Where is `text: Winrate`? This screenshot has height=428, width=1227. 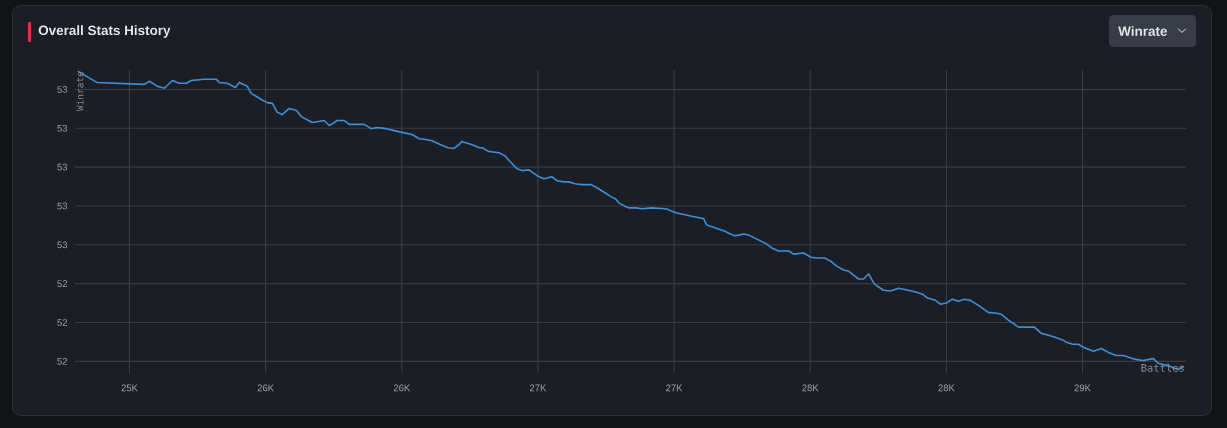 text: Winrate is located at coordinates (1142, 31).